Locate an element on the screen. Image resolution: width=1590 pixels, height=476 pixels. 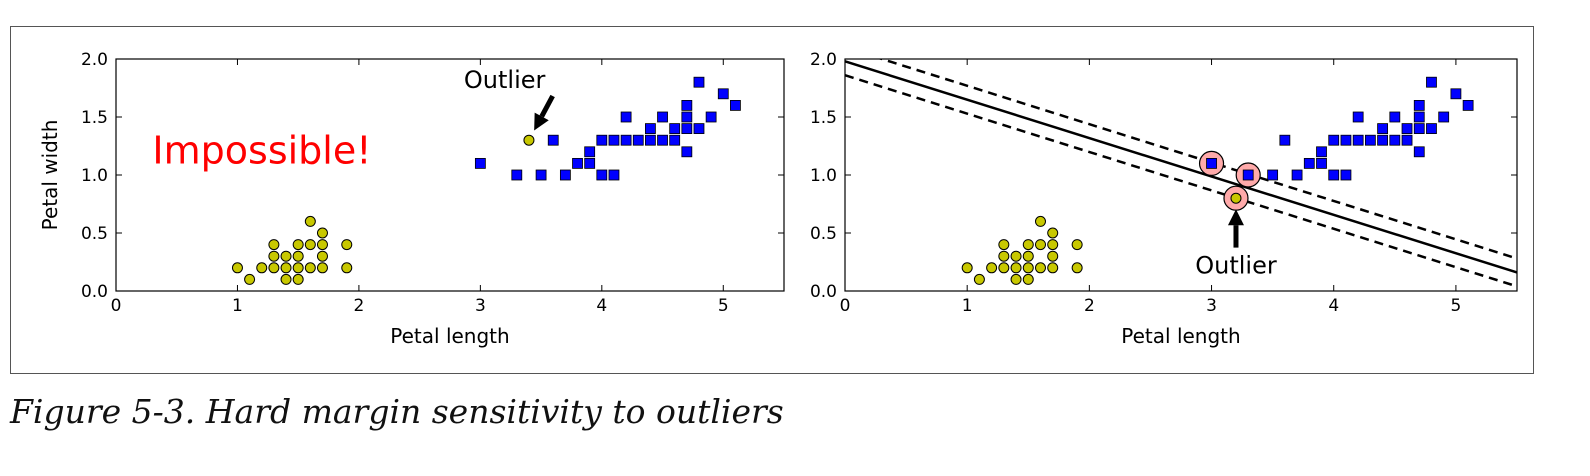
y-tick-label: 0.0 is located at coordinates (823, 292).